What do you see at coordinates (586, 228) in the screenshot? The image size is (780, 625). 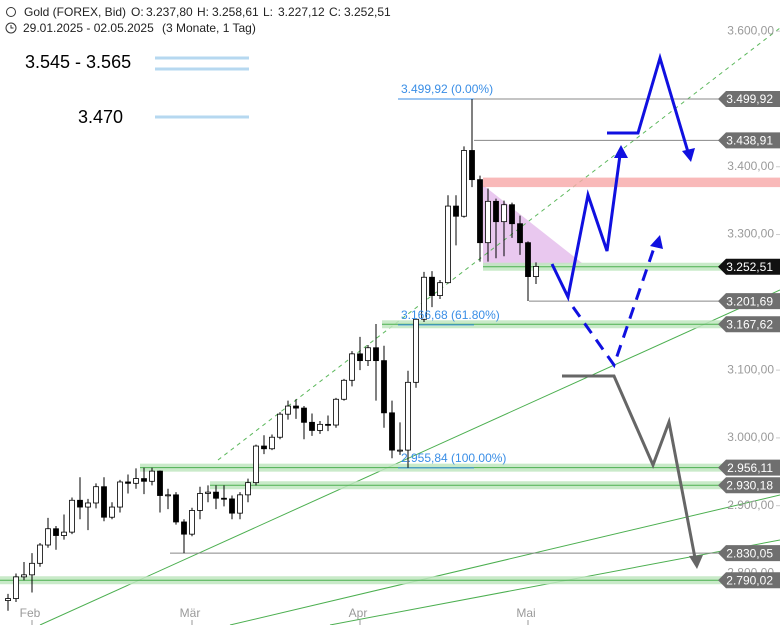 I see `projection-up` at bounding box center [586, 228].